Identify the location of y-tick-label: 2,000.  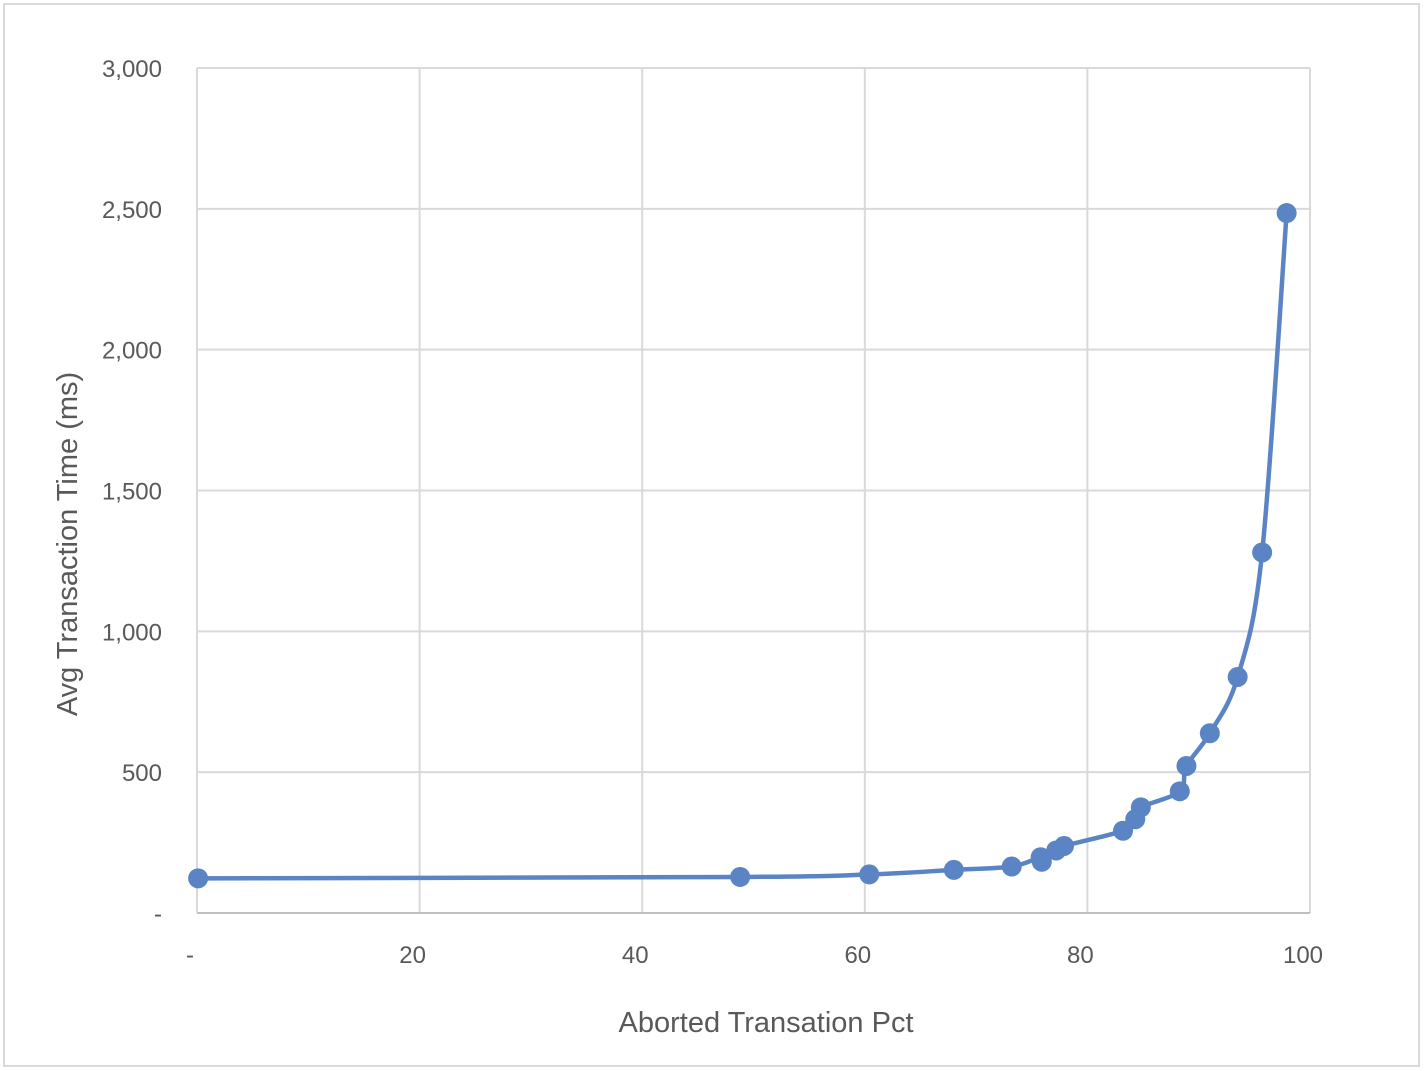
(132, 351).